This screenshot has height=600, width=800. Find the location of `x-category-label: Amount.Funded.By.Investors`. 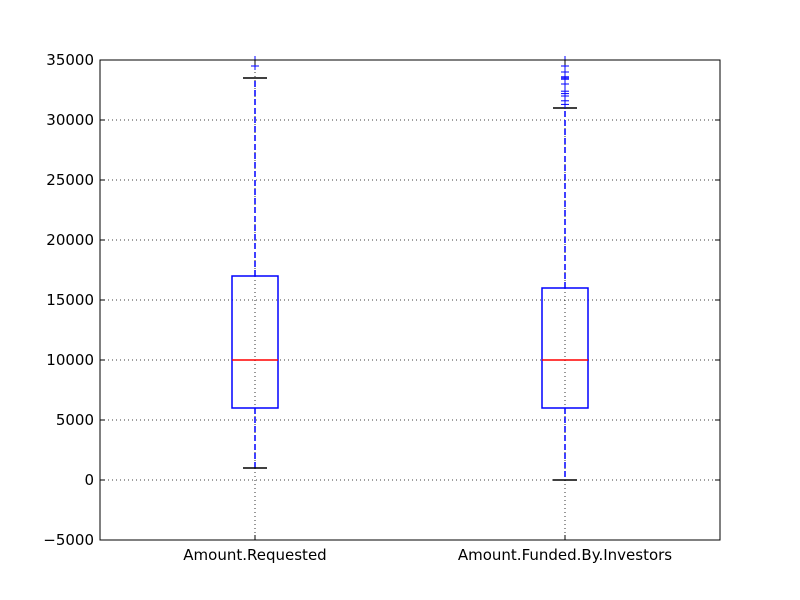

x-category-label: Amount.Funded.By.Investors is located at coordinates (565, 555).